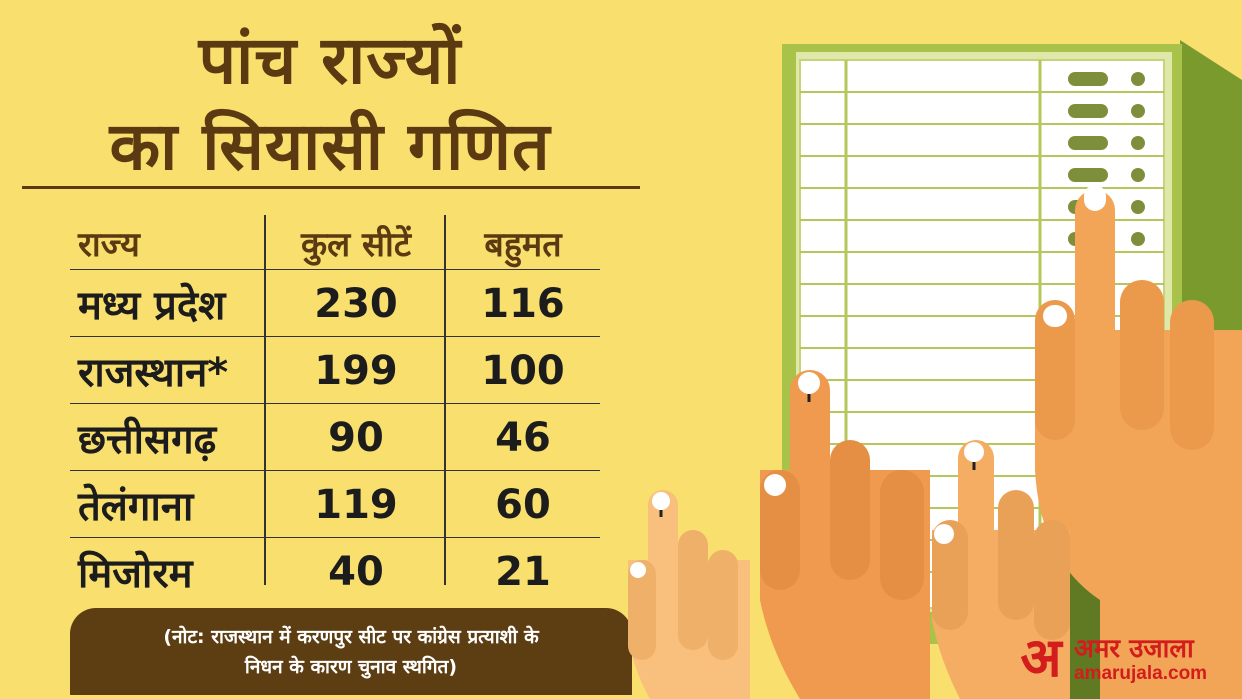  I want to click on table-row: राजस्थान* 199 100, so click(335, 370).